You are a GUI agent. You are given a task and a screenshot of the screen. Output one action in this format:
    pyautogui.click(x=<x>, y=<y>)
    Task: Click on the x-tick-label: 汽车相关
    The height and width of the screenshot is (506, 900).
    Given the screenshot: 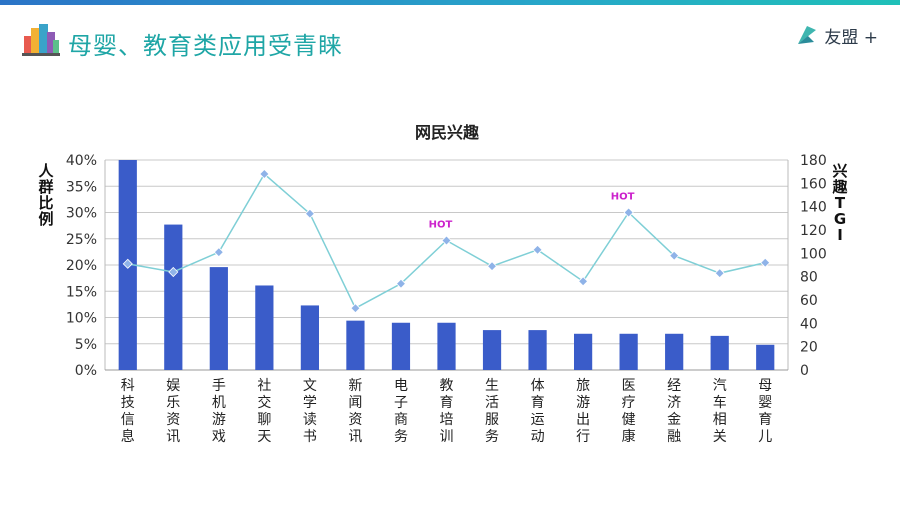 What is the action you would take?
    pyautogui.click(x=720, y=411)
    